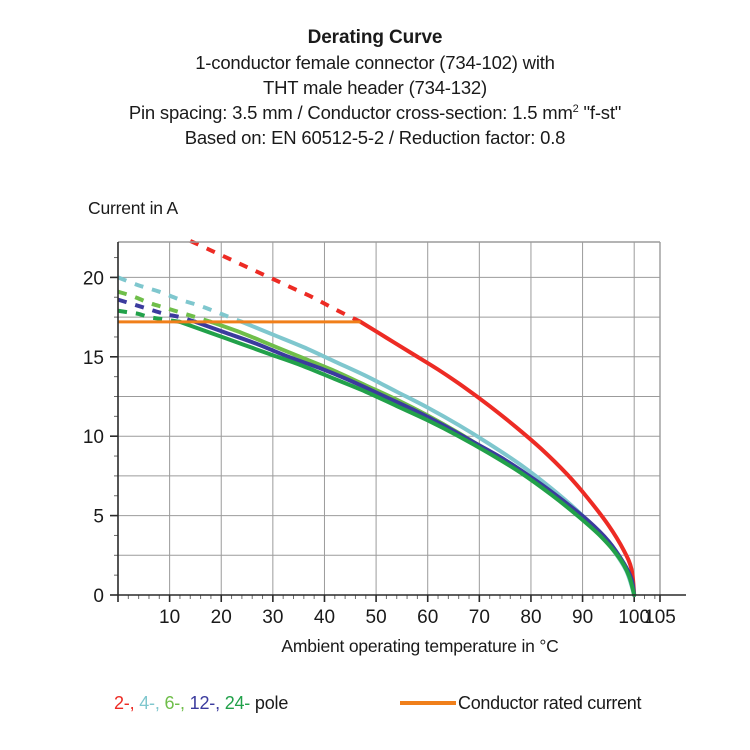 The width and height of the screenshot is (750, 750). I want to click on svg-text: 50, so click(376, 617).